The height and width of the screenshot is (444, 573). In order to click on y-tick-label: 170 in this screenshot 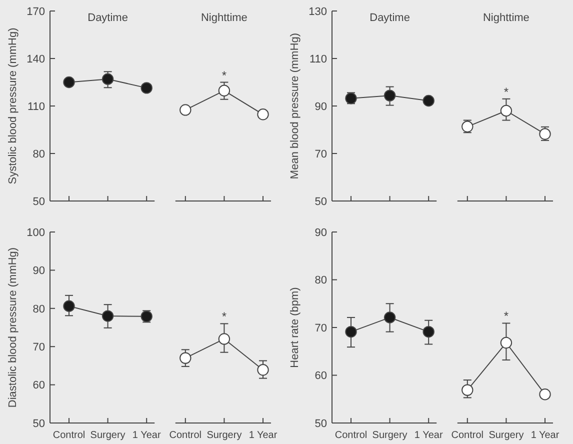, I will do `click(35, 12)`.